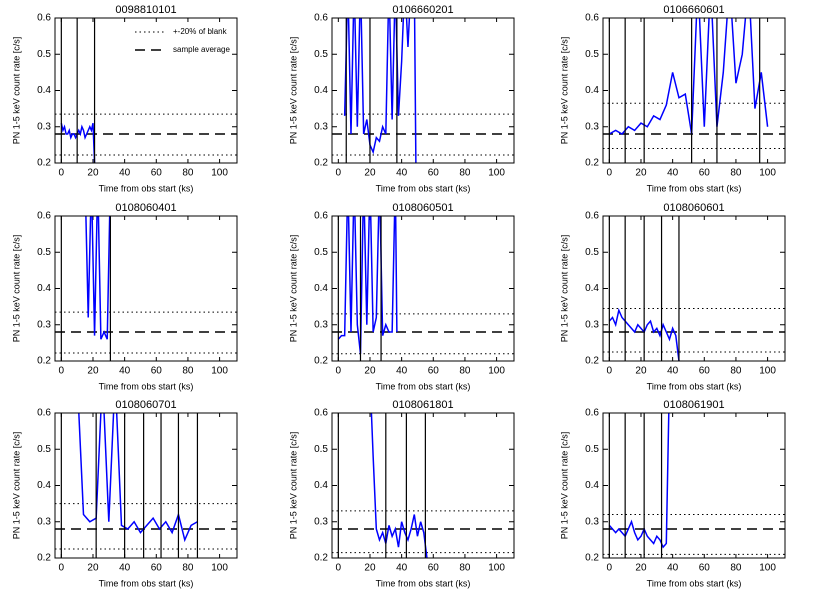 This screenshot has height=593, width=830. I want to click on panel-title: 0106660201, so click(422, 10).